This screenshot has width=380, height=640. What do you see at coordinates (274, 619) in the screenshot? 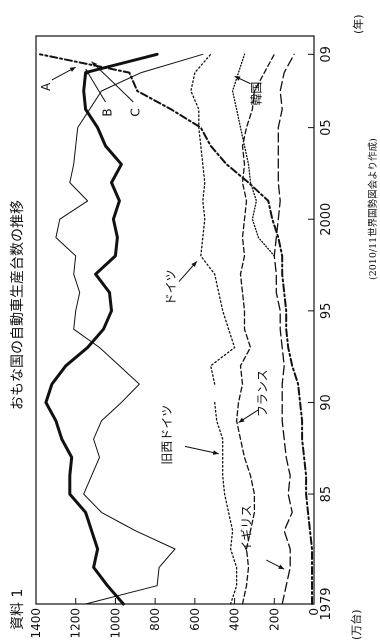
I see `y-tick-label: 200` at bounding box center [274, 619].